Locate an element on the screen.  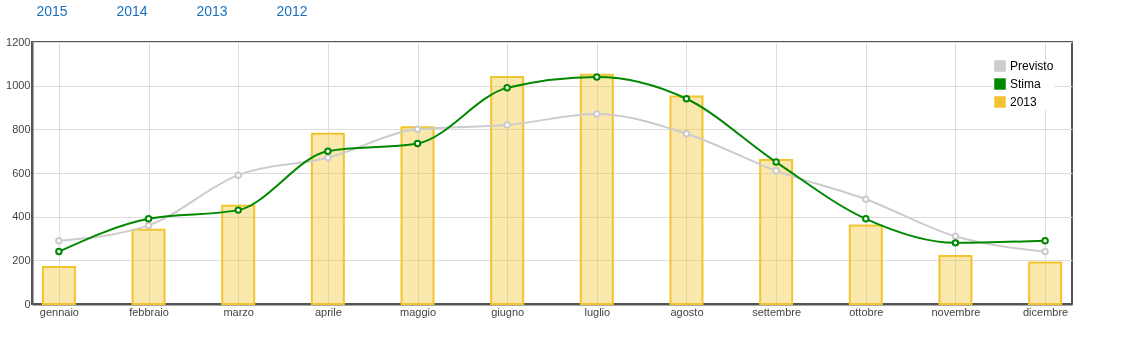
y-tick-label: 1000 is located at coordinates (18, 85).